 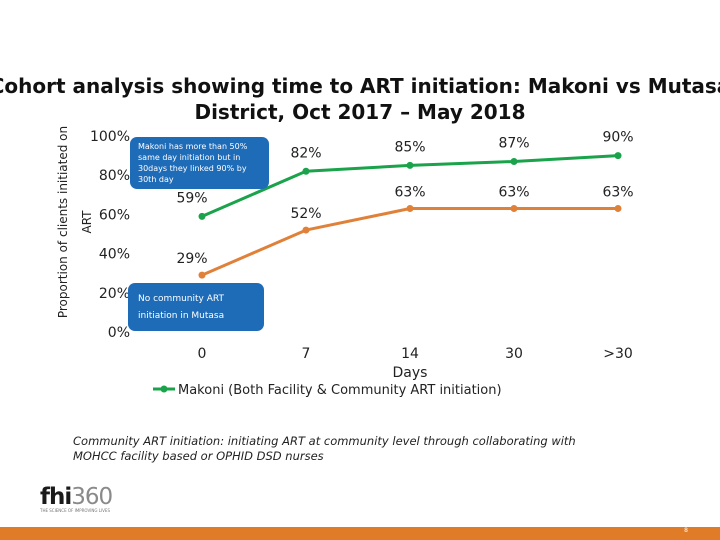 I want to click on y-tick-label: 0%, so click(x=119, y=333).